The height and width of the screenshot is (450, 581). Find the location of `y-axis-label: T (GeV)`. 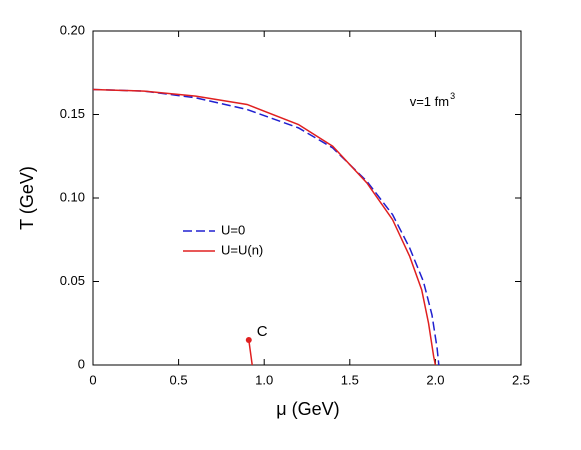

y-axis-label: T (GeV) is located at coordinates (27, 198).